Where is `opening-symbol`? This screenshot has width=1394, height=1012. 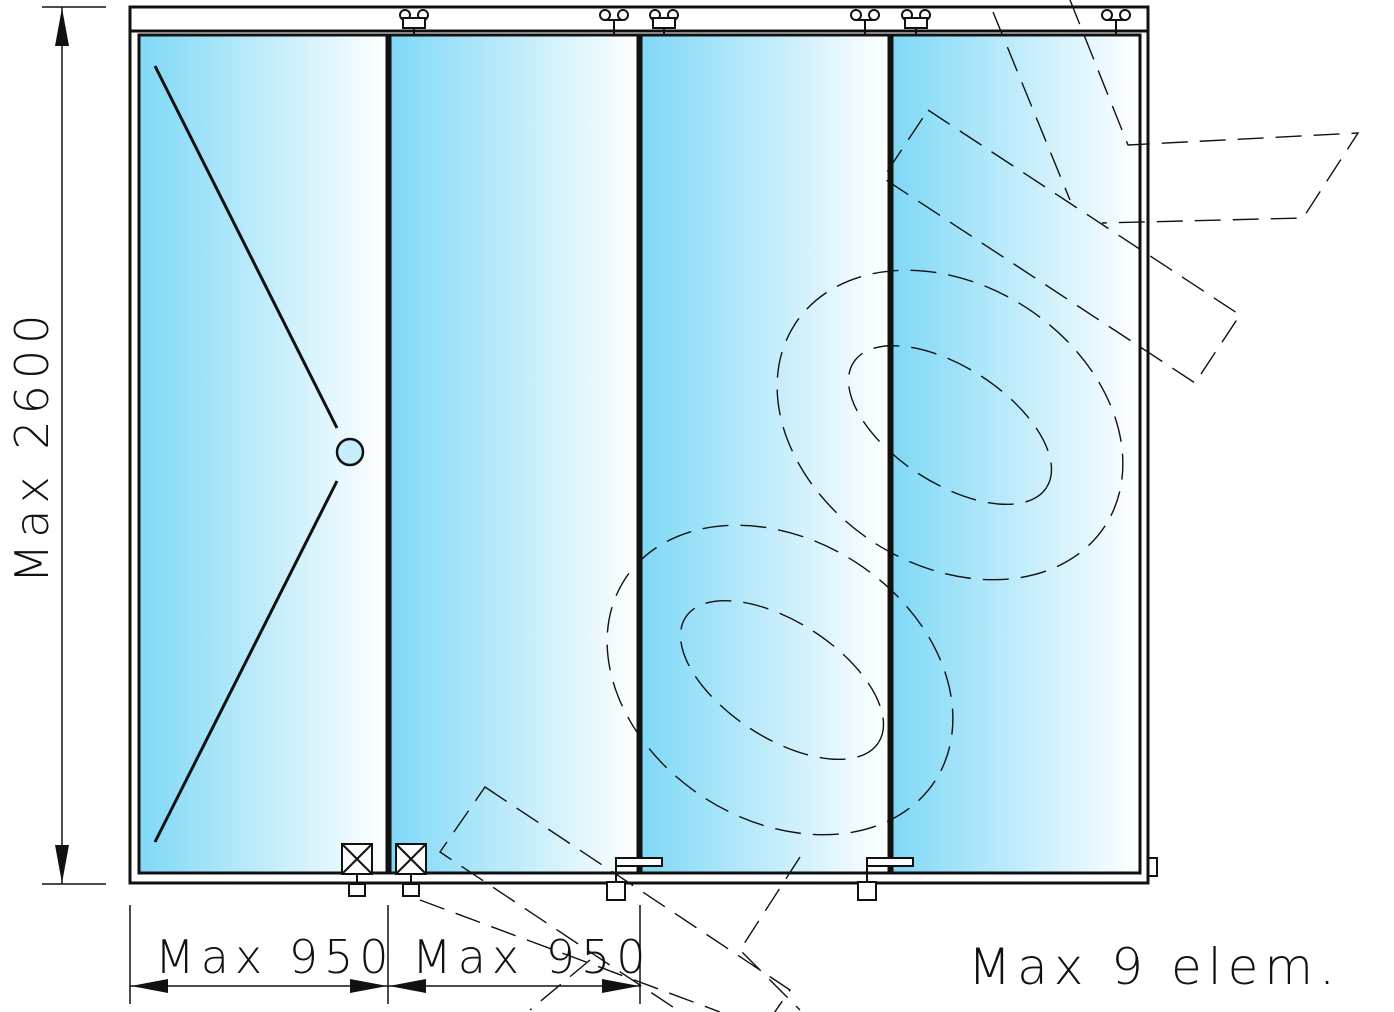
opening-symbol is located at coordinates (259, 454).